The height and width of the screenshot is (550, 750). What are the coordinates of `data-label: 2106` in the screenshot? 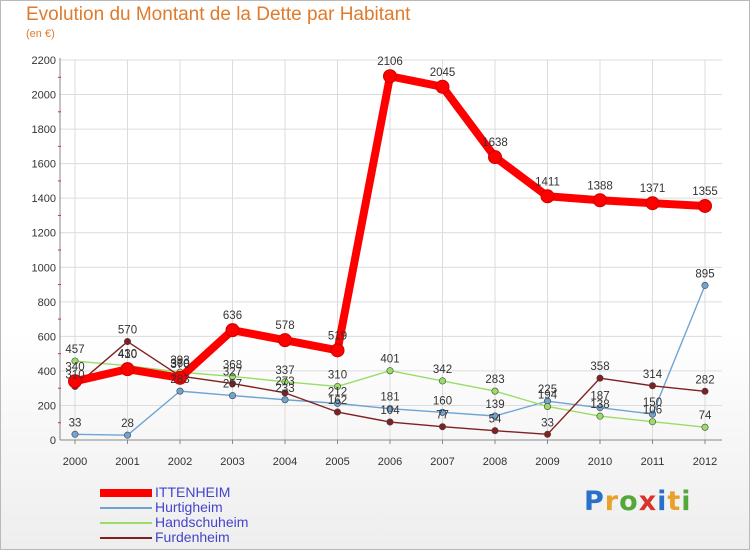 It's located at (390, 62).